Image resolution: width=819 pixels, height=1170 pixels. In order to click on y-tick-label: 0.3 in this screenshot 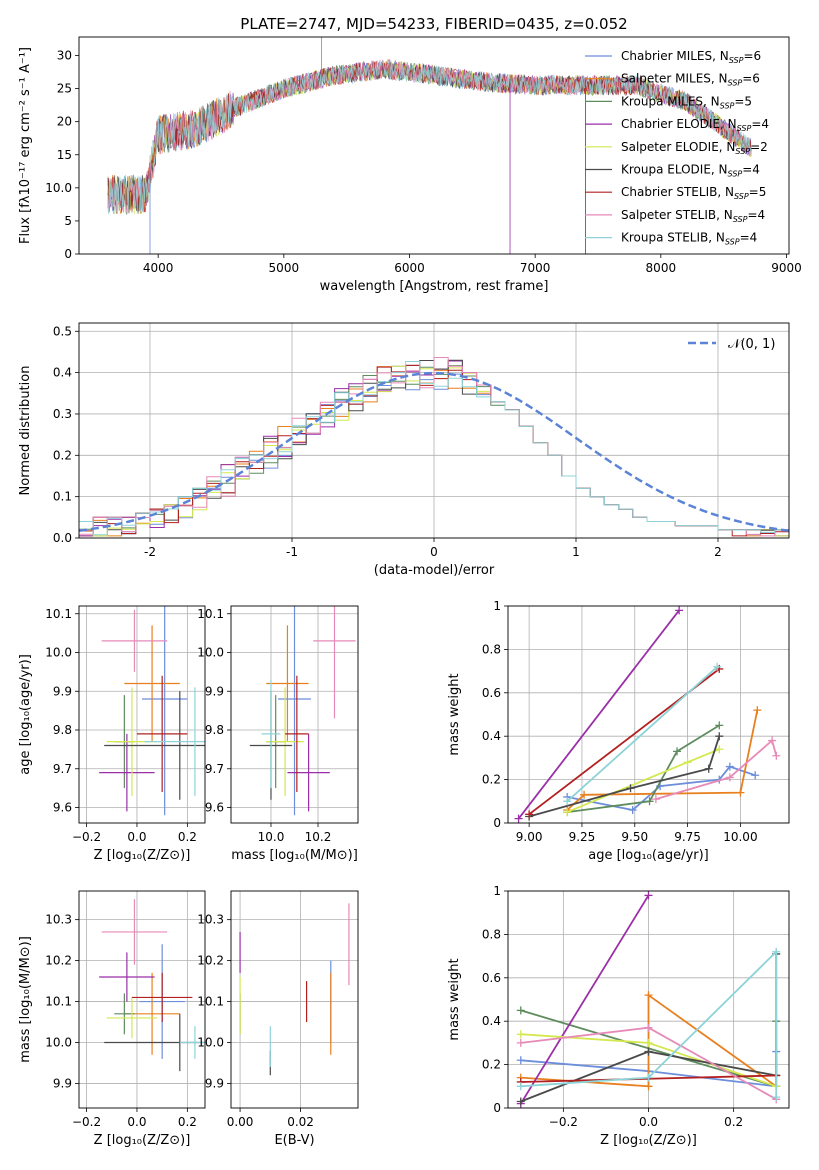, I will do `click(62, 414)`.